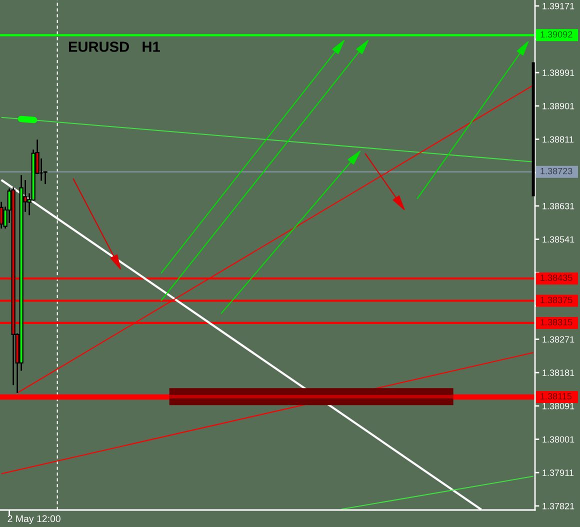  I want to click on ref-line-label: 1.38723, so click(556, 171).